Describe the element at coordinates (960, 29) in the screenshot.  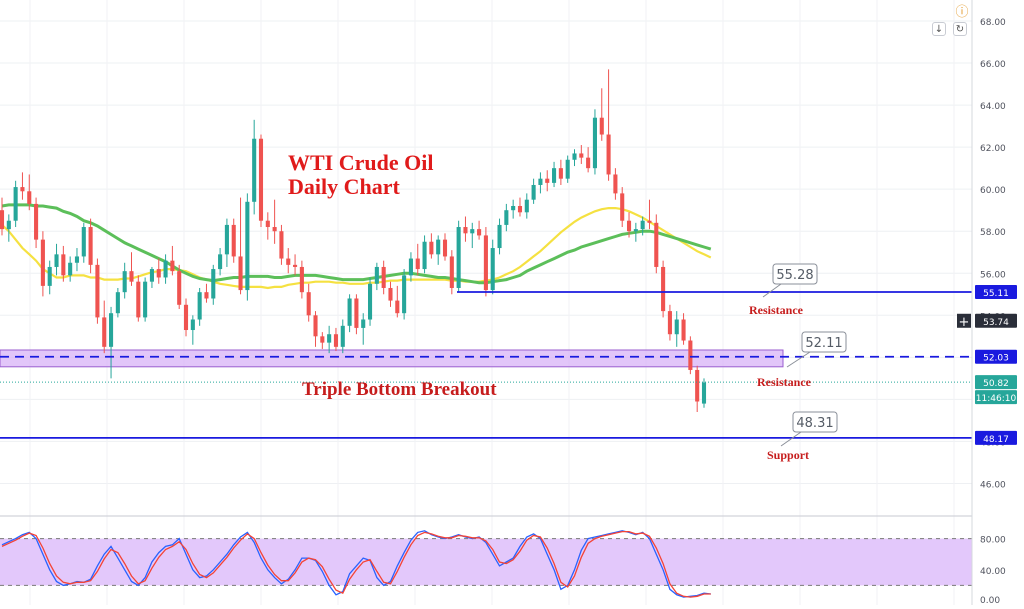
I see `refresh-button: ↻` at that location.